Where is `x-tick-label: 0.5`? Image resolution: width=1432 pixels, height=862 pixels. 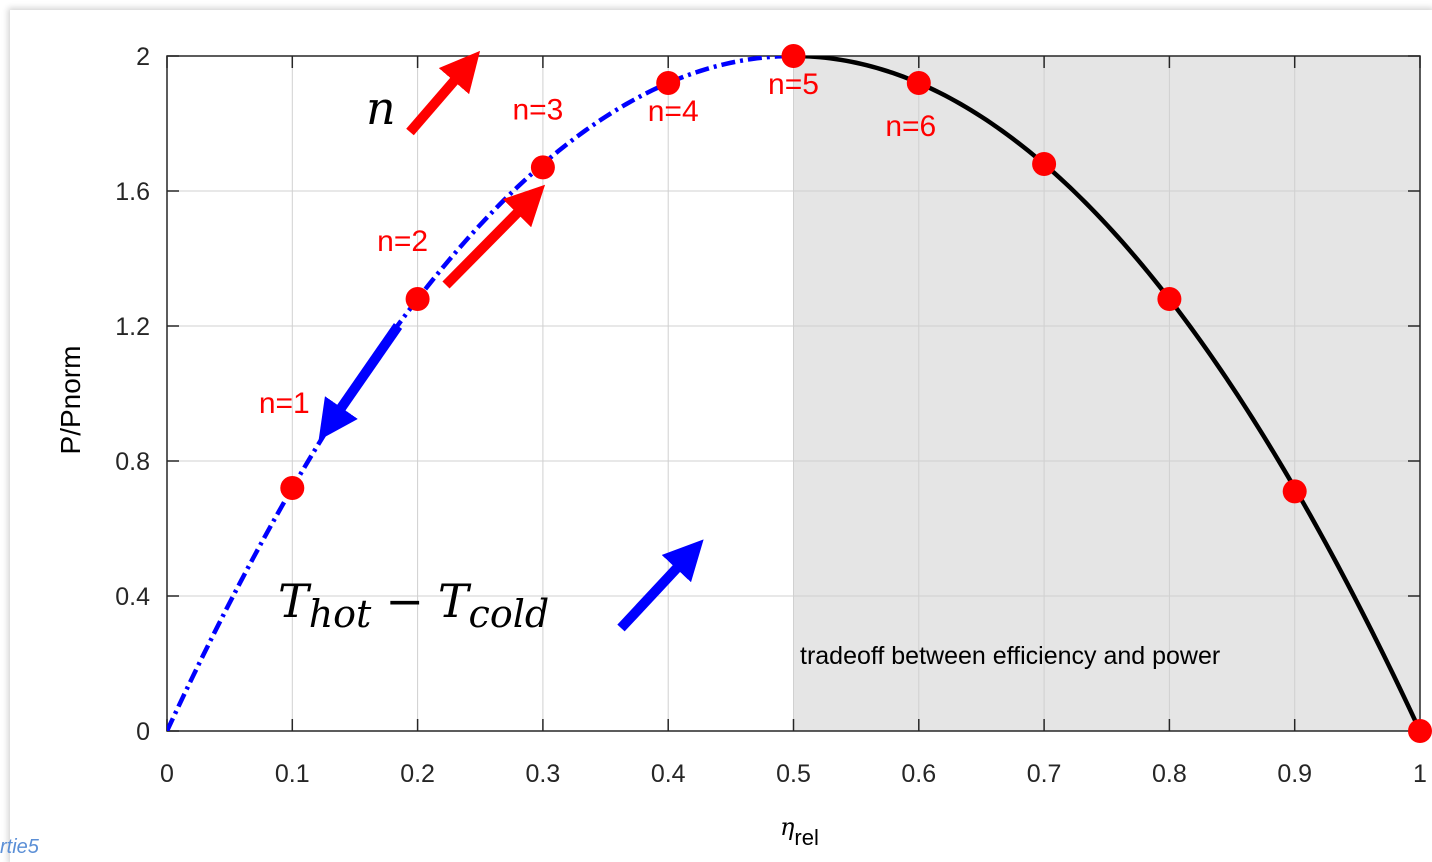 x-tick-label: 0.5 is located at coordinates (793, 774).